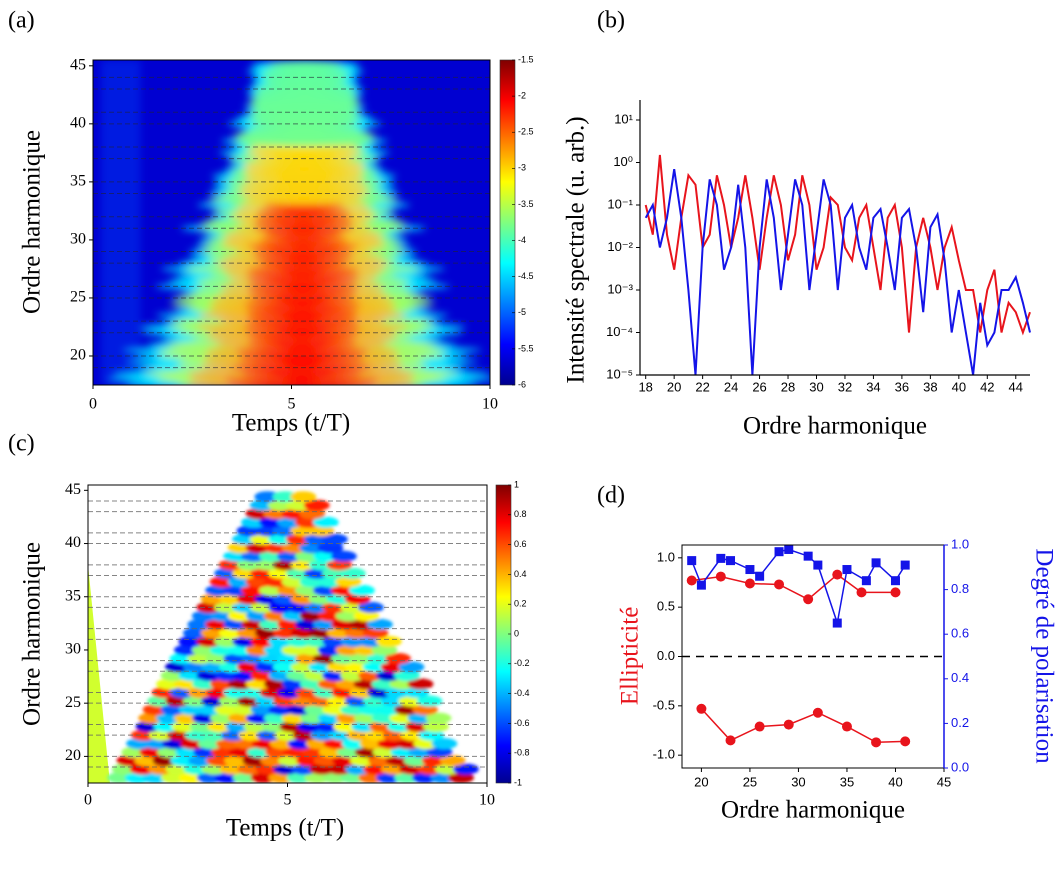 This screenshot has height=875, width=1064. What do you see at coordinates (32, 634) in the screenshot?
I see `y-axis-title: Ordre harmonique` at bounding box center [32, 634].